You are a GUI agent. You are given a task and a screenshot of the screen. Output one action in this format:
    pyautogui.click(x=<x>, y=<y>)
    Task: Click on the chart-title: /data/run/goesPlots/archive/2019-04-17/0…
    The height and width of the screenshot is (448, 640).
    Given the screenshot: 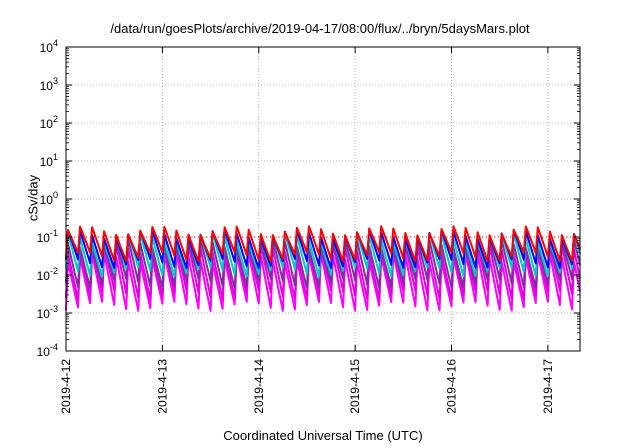 What is the action you would take?
    pyautogui.click(x=320, y=28)
    